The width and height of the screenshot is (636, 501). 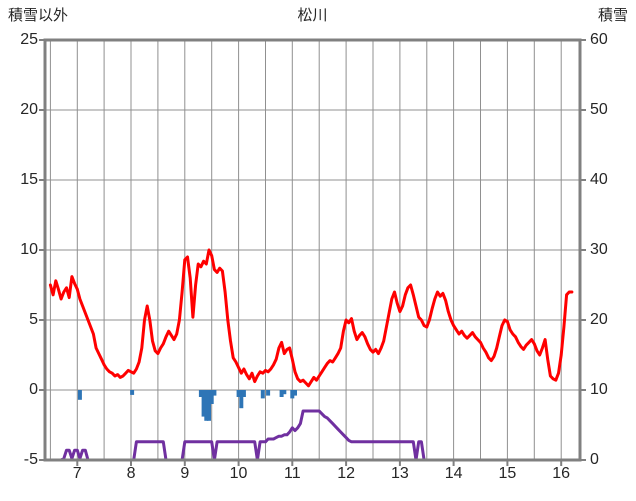 What do you see at coordinates (131, 473) in the screenshot?
I see `x-axis-tick-label: 8` at bounding box center [131, 473].